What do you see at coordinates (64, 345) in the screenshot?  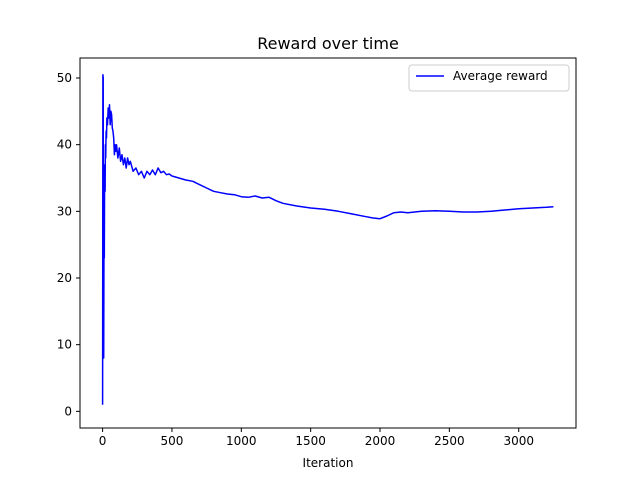 I see `y-tick-label: 10` at bounding box center [64, 345].